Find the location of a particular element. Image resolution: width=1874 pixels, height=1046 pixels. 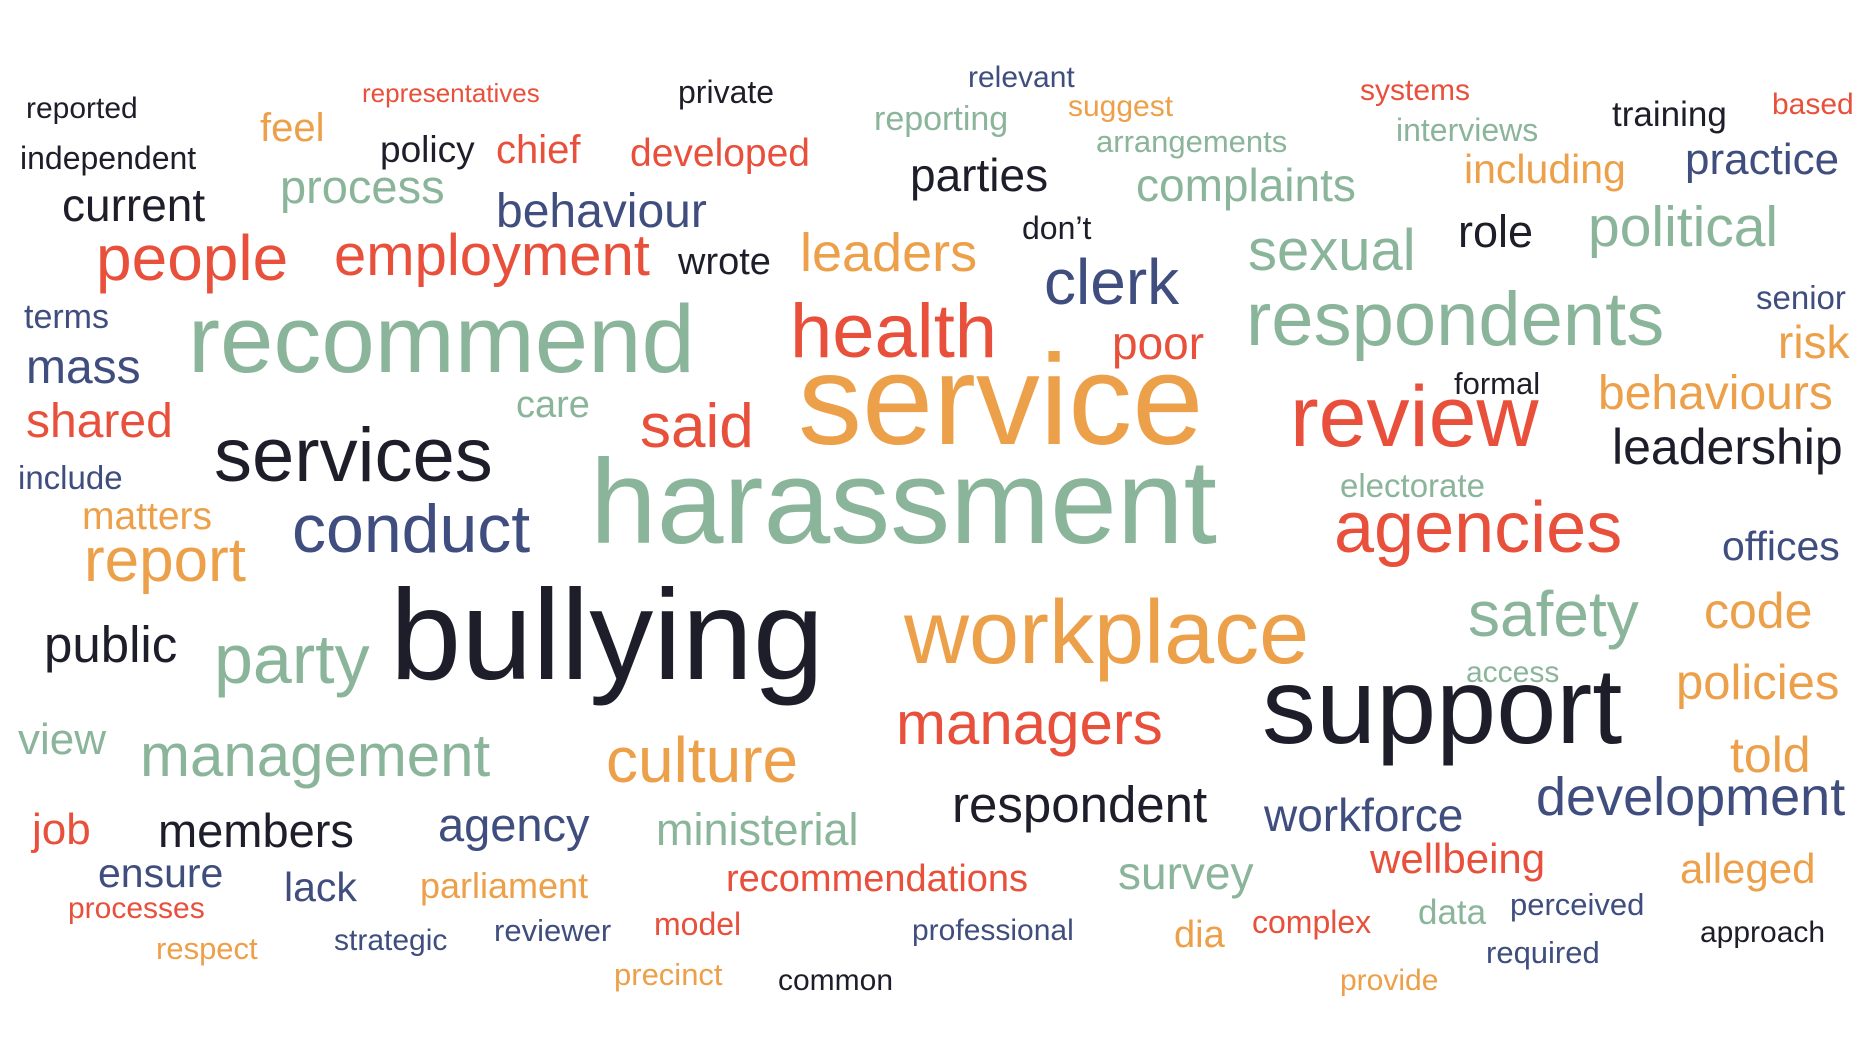

word-process: process is located at coordinates (362, 186).